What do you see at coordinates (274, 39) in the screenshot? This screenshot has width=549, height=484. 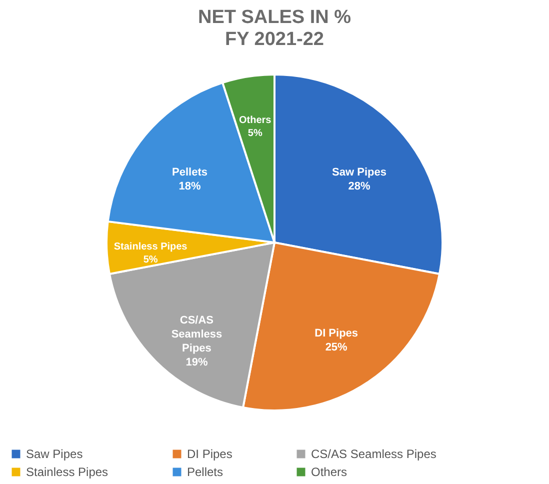 I see `chart-subtitle: FY 2021-22` at bounding box center [274, 39].